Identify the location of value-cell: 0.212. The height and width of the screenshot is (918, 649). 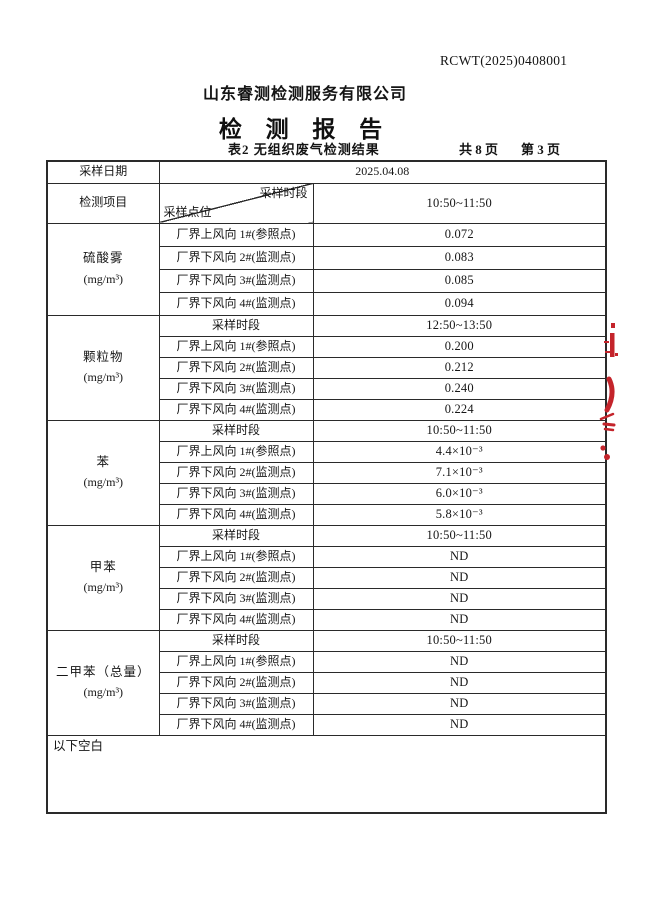
(459, 367).